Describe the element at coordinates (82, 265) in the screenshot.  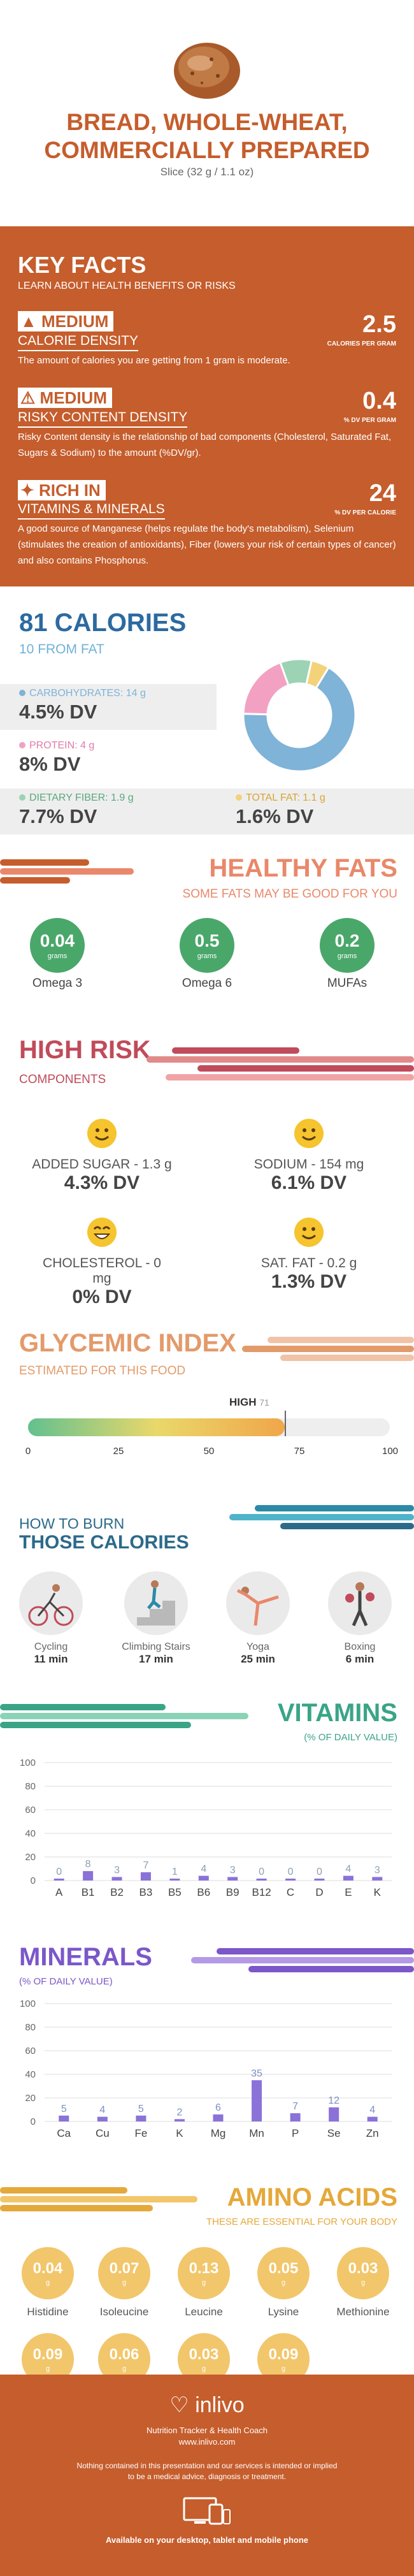
I see `key-facts-title: KEY FACTS` at that location.